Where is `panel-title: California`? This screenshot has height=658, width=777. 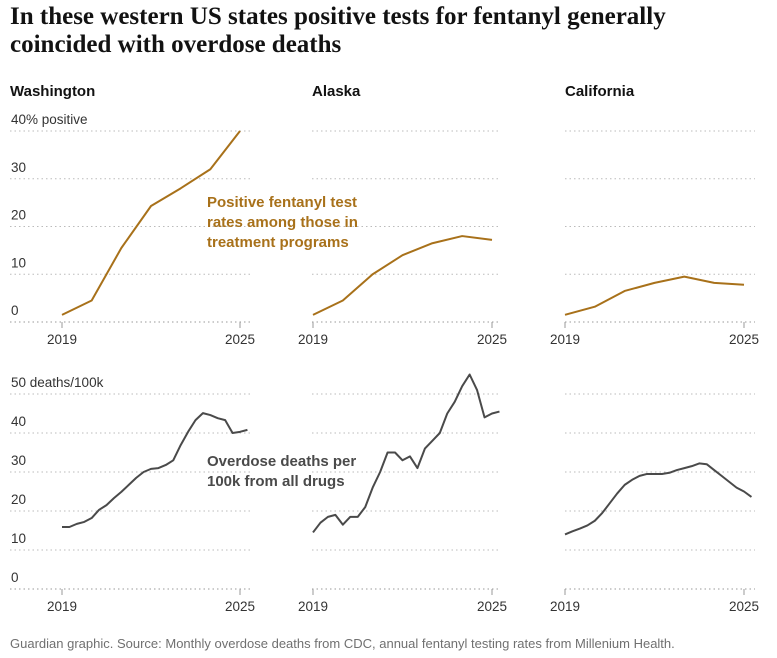
panel-title: California is located at coordinates (600, 91).